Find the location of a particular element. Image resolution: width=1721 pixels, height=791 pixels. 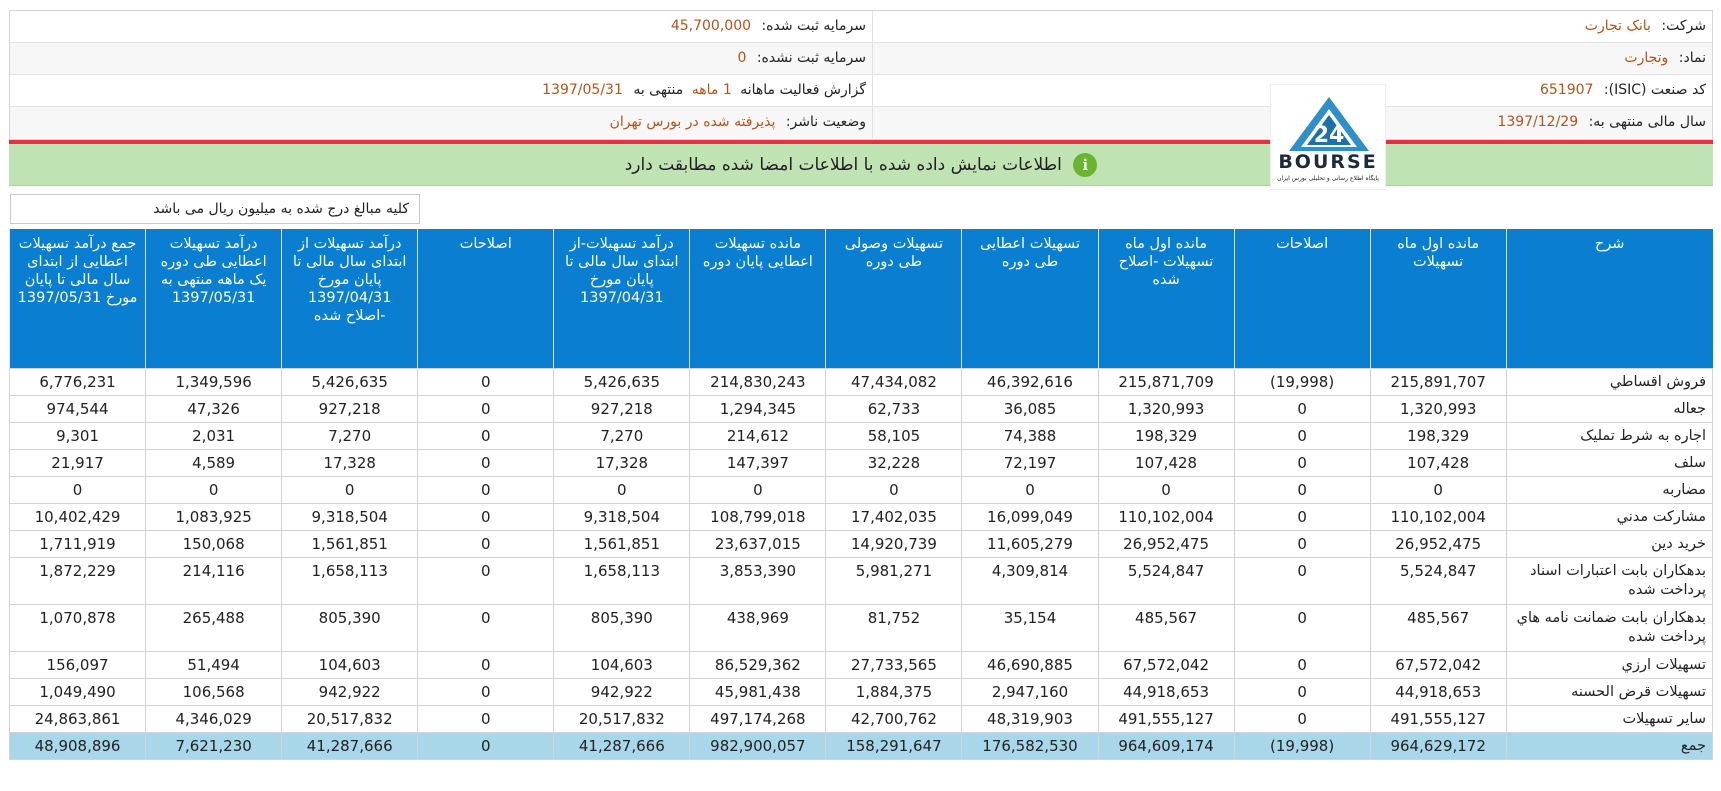

table-cell: 2,031 is located at coordinates (214, 435).